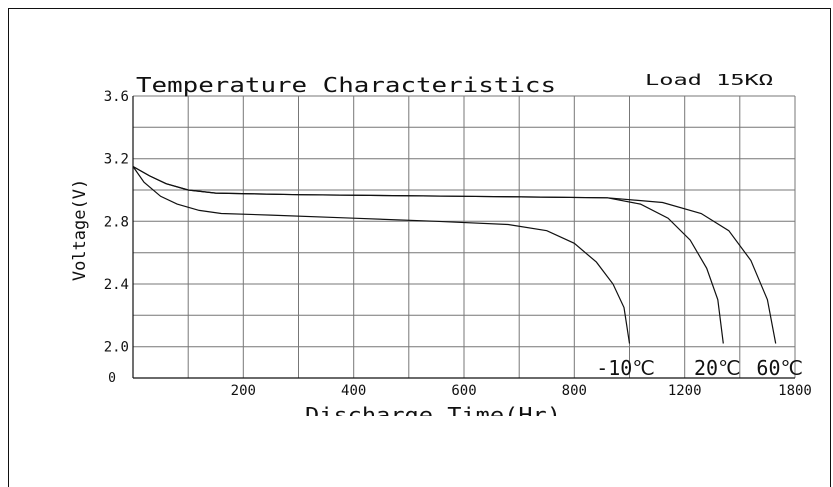  I want to click on series-end-label: 60℃, so click(779, 368).